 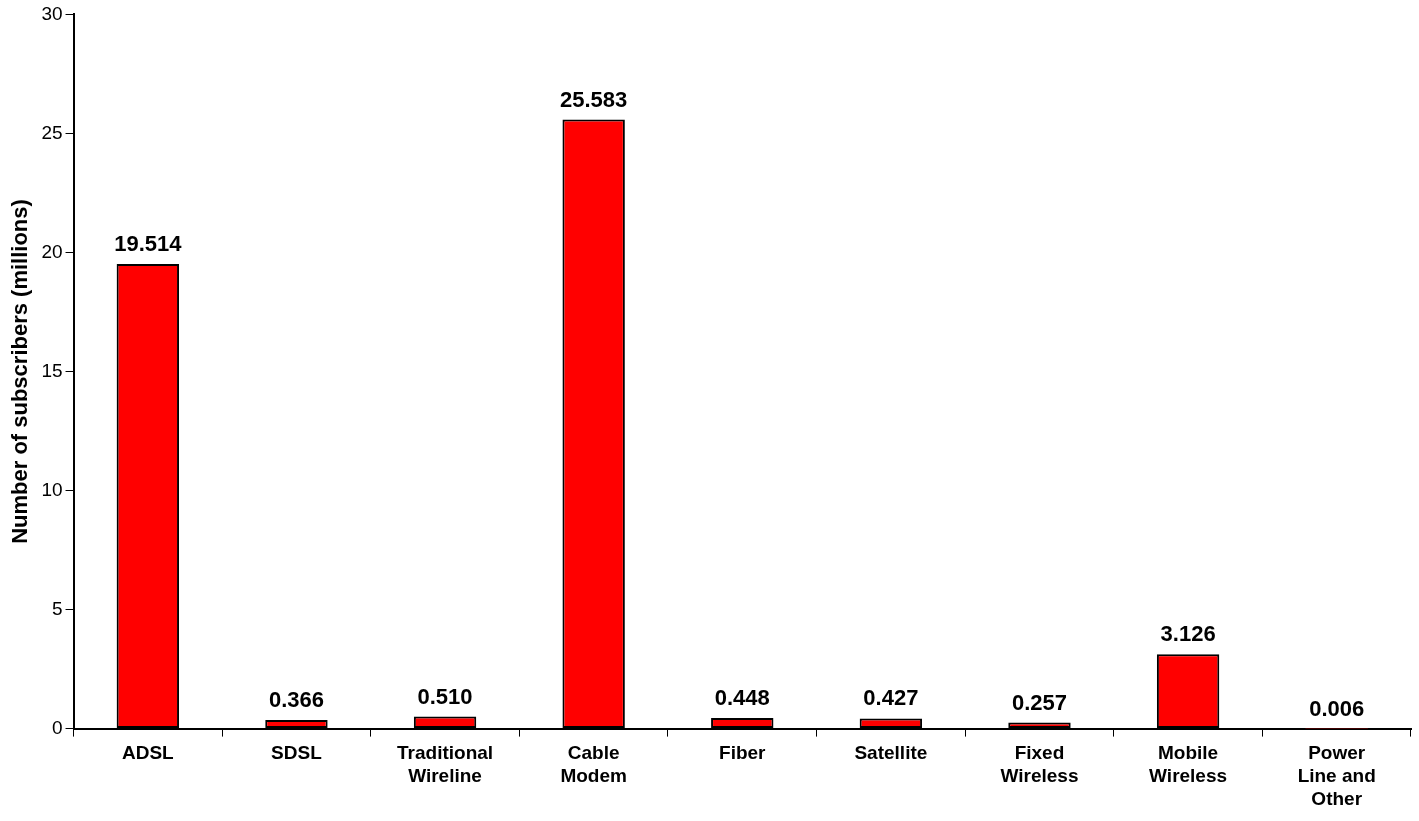 What do you see at coordinates (445, 764) in the screenshot?
I see `x-tick-label: Traditional Wireline` at bounding box center [445, 764].